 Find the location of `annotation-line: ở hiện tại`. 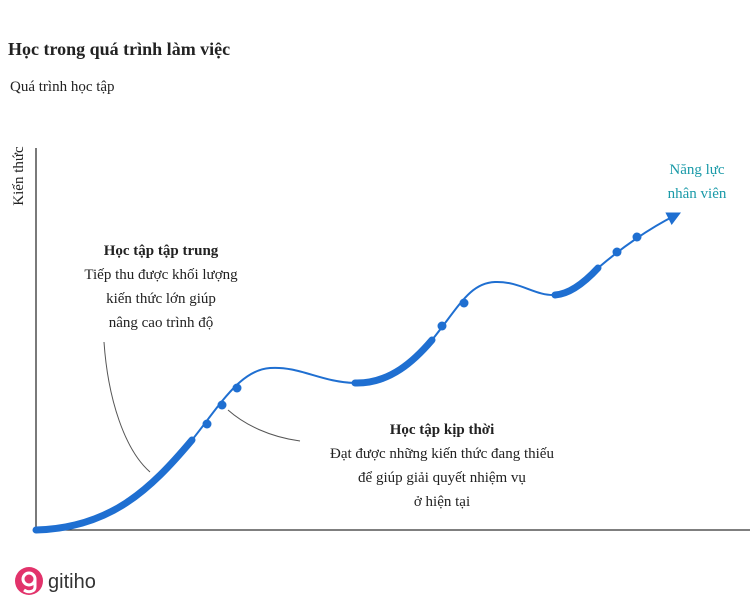

annotation-line: ở hiện tại is located at coordinates (442, 502).